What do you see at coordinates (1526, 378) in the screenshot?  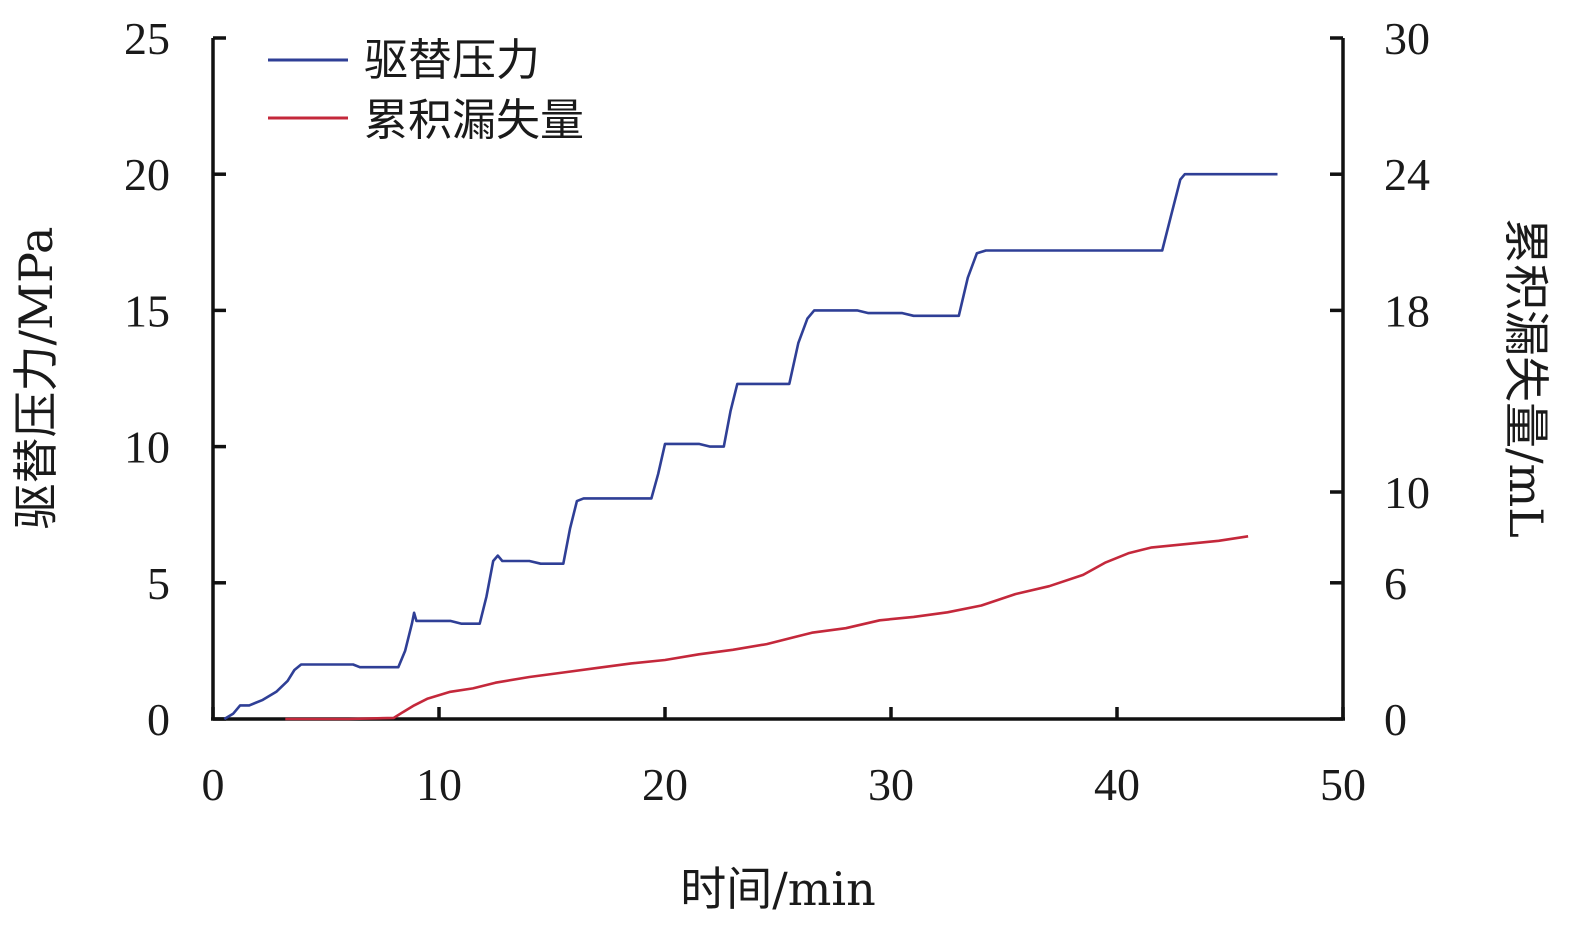 I see `right-y-axis-title: 累积漏失量/mL` at bounding box center [1526, 378].